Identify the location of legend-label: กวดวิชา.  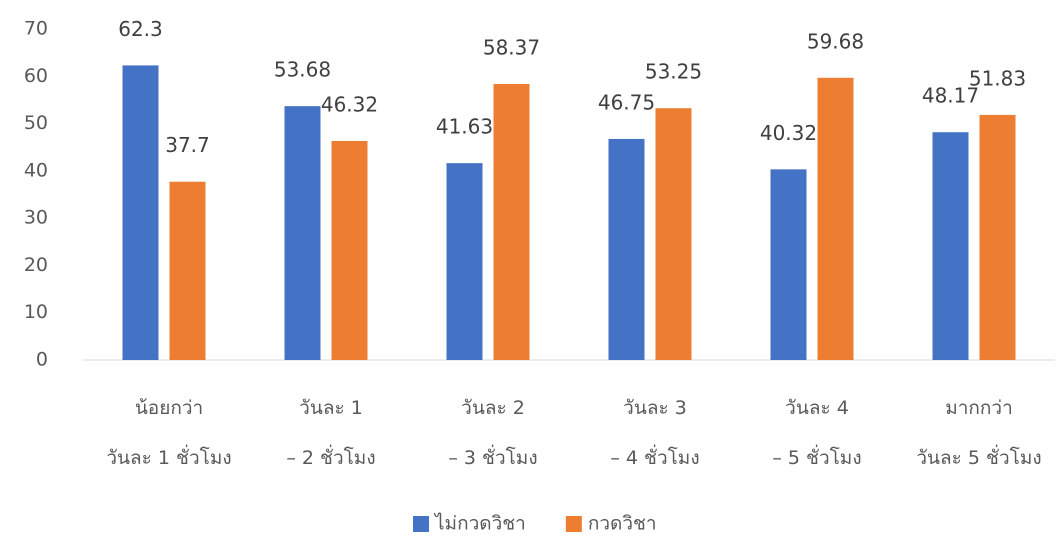
(622, 524).